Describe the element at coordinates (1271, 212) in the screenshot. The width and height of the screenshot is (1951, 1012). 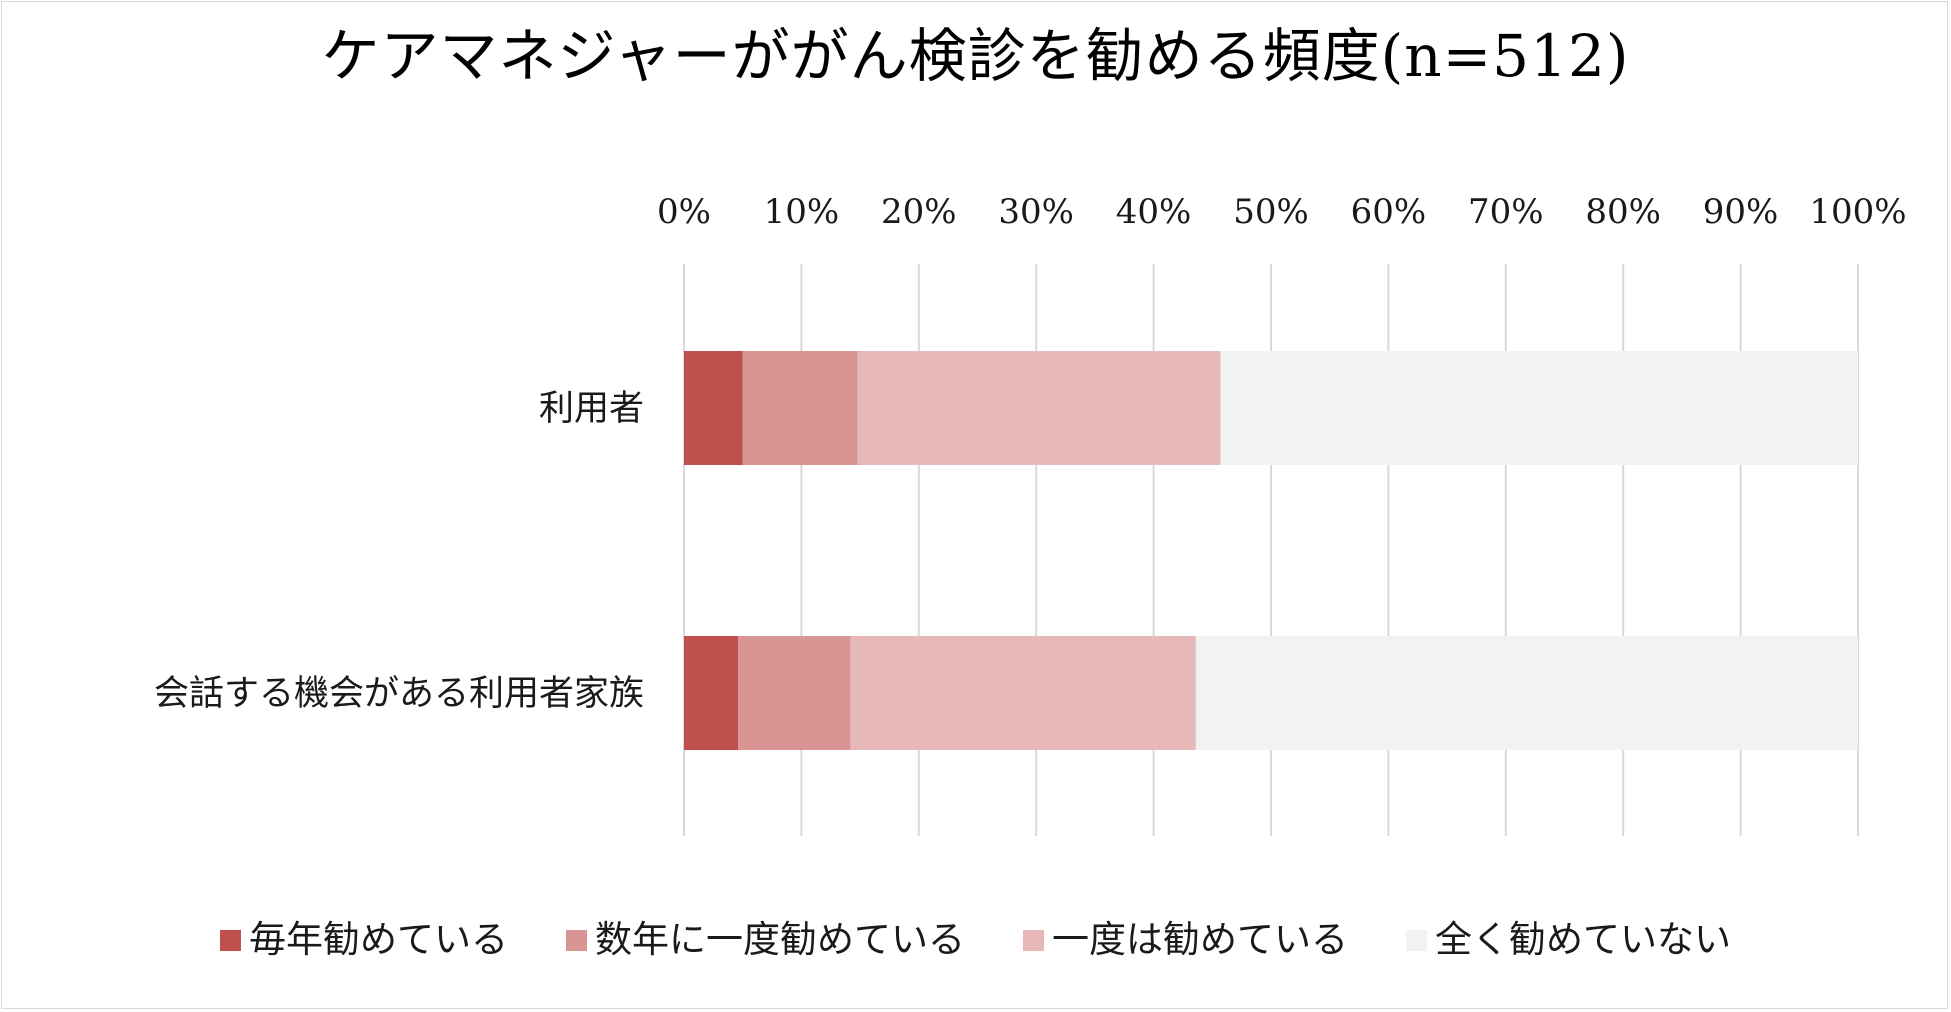
I see `x-tick-label: 50%` at that location.